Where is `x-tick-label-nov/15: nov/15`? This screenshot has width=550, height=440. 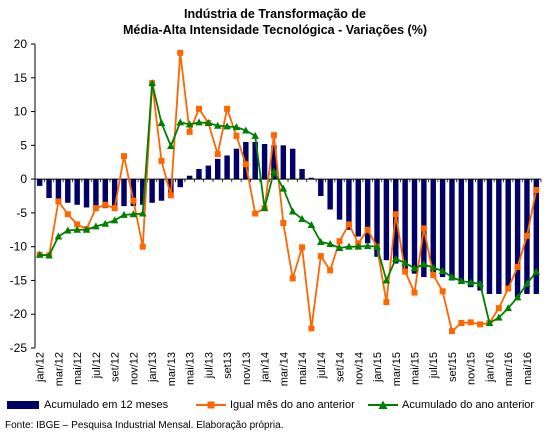 x-tick-label-nov/15: nov/15 is located at coordinates (472, 368).